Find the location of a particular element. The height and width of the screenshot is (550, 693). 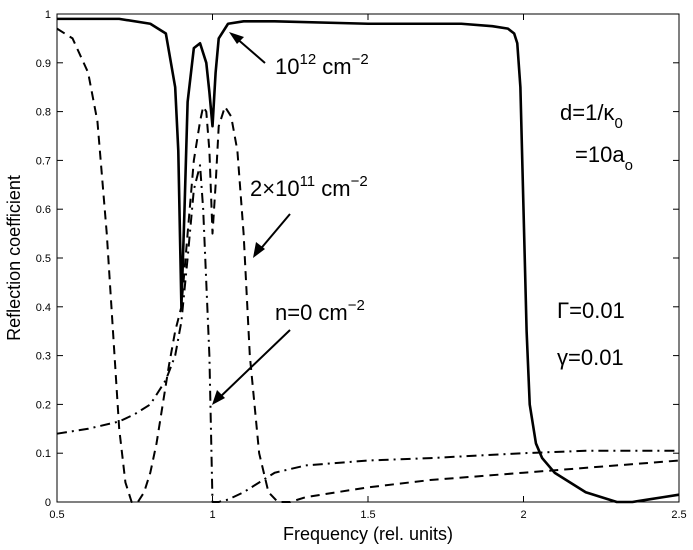

annotation-2e11: 2×1011 cm−2 is located at coordinates (309, 187).